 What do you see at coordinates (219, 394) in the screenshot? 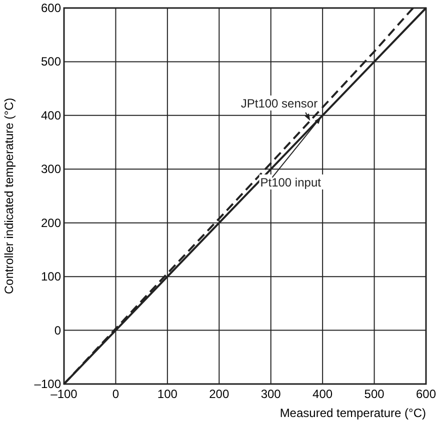
I see `x-tick-label: 200` at bounding box center [219, 394].